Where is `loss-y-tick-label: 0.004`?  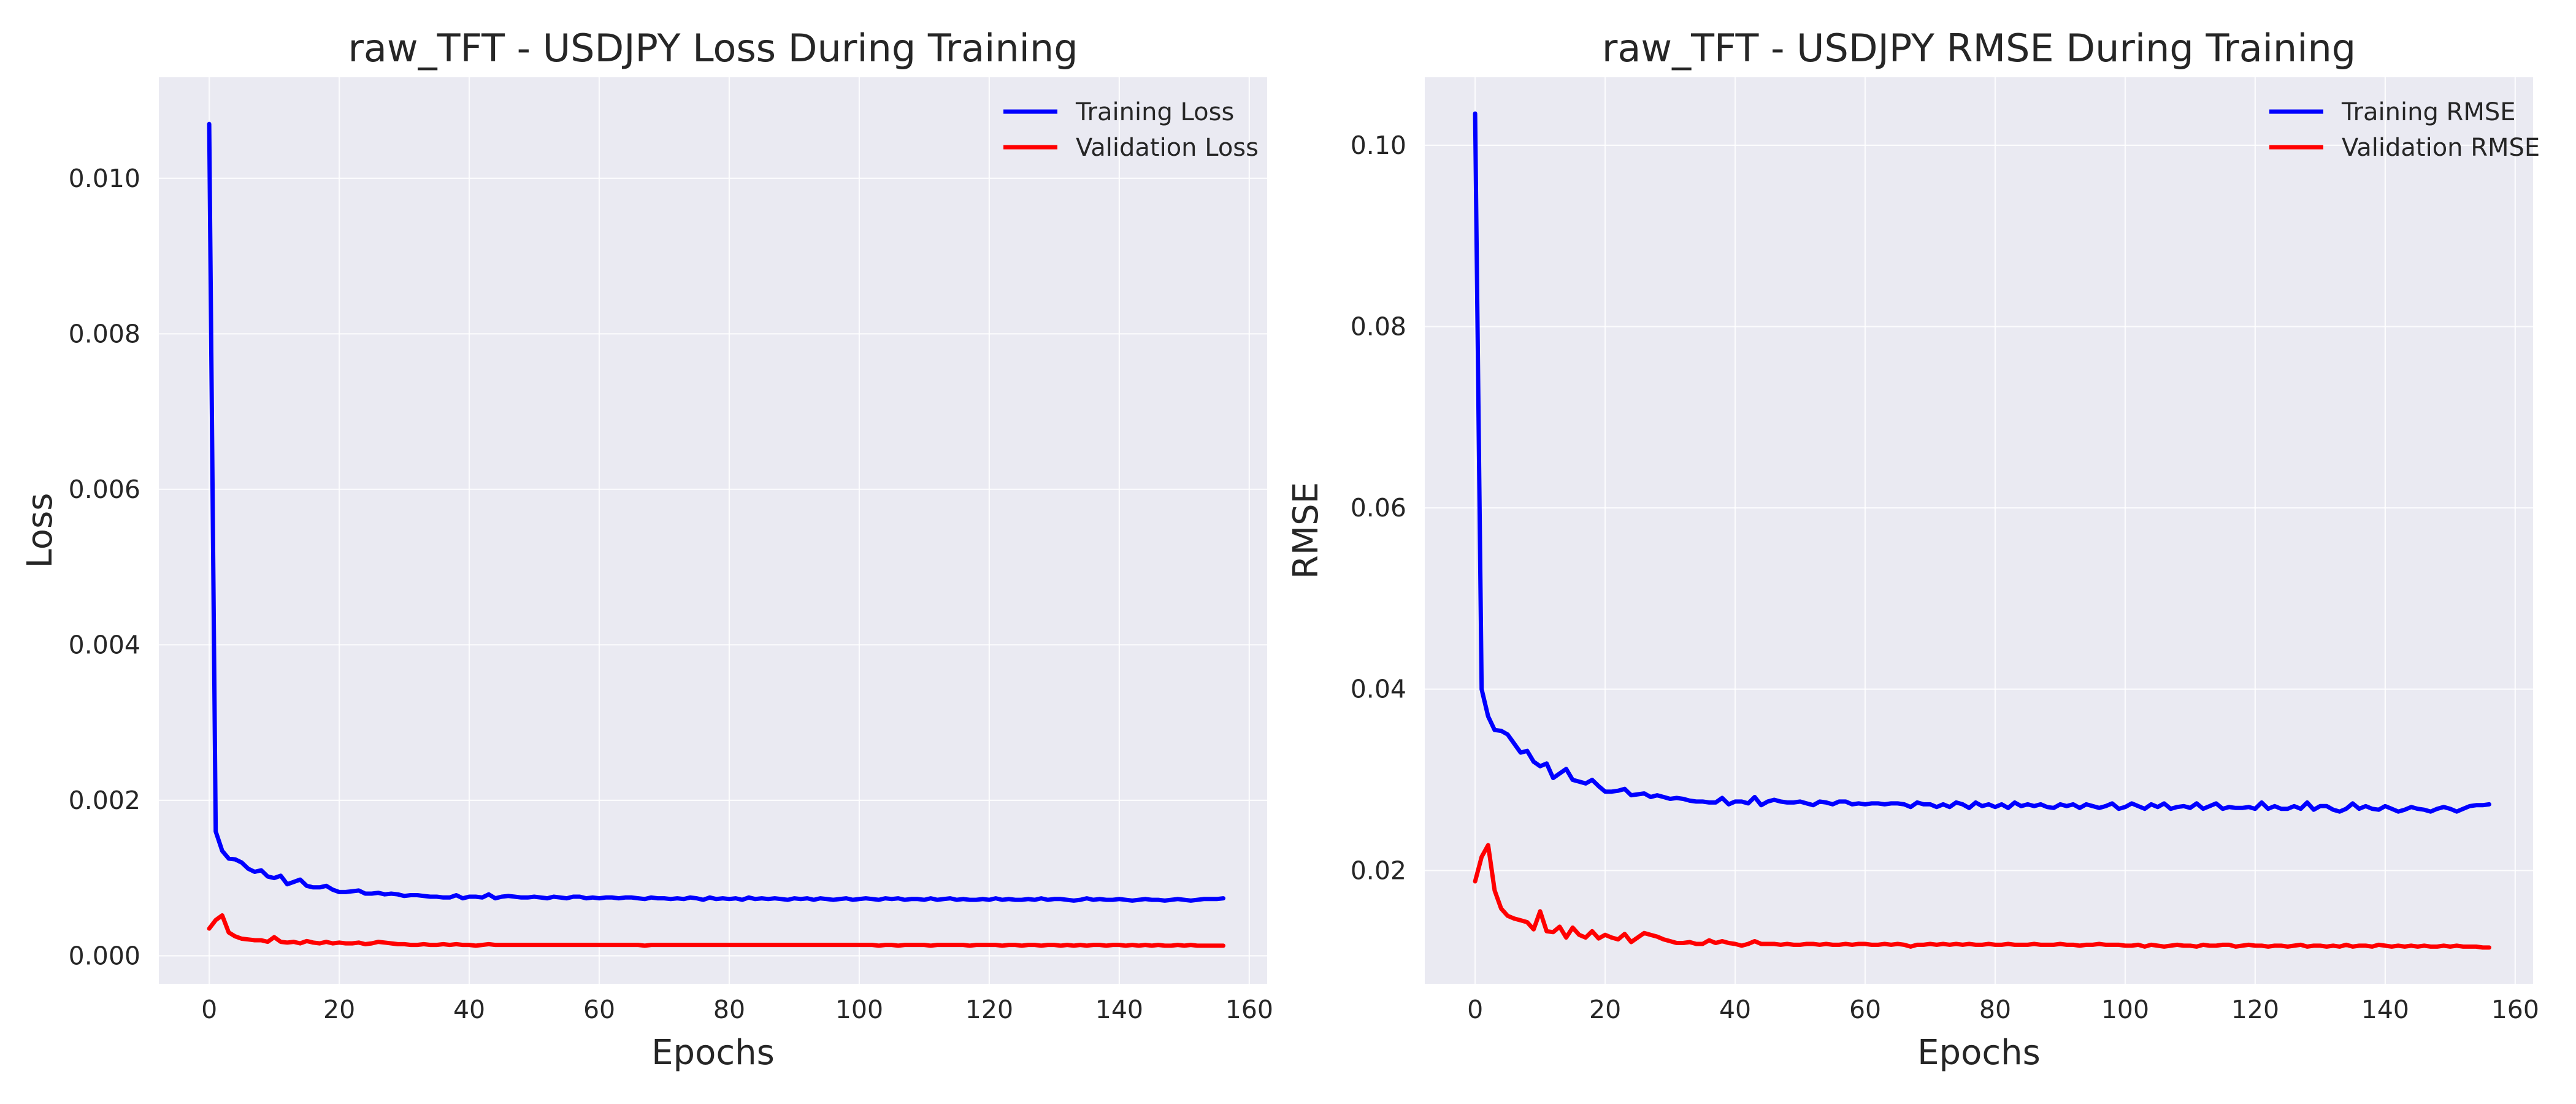
loss-y-tick-label: 0.004 is located at coordinates (104, 644).